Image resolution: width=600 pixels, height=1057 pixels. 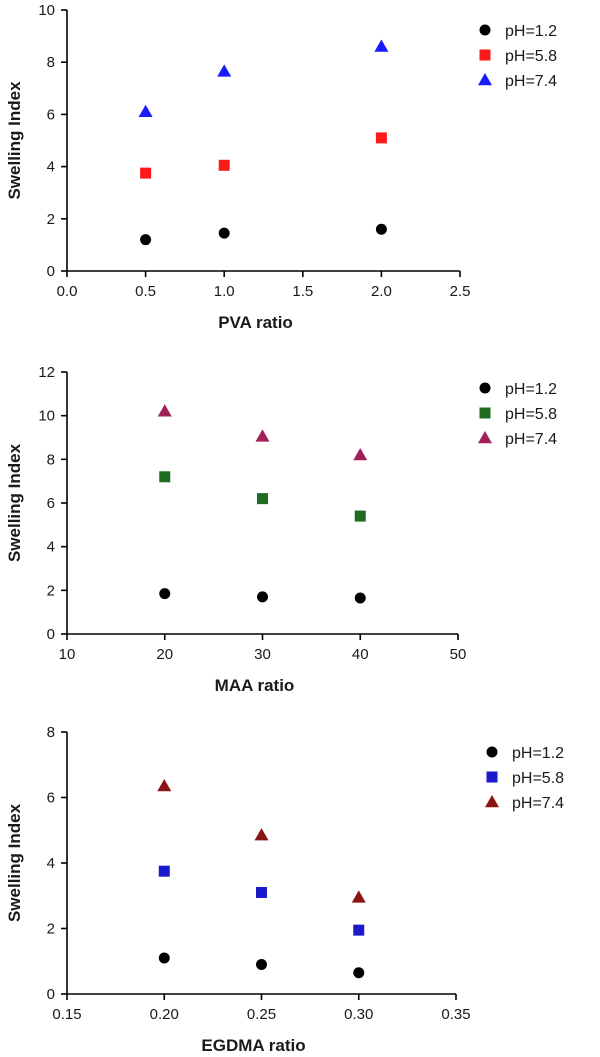 I want to click on x-tick-label: 30, so click(x=262, y=654).